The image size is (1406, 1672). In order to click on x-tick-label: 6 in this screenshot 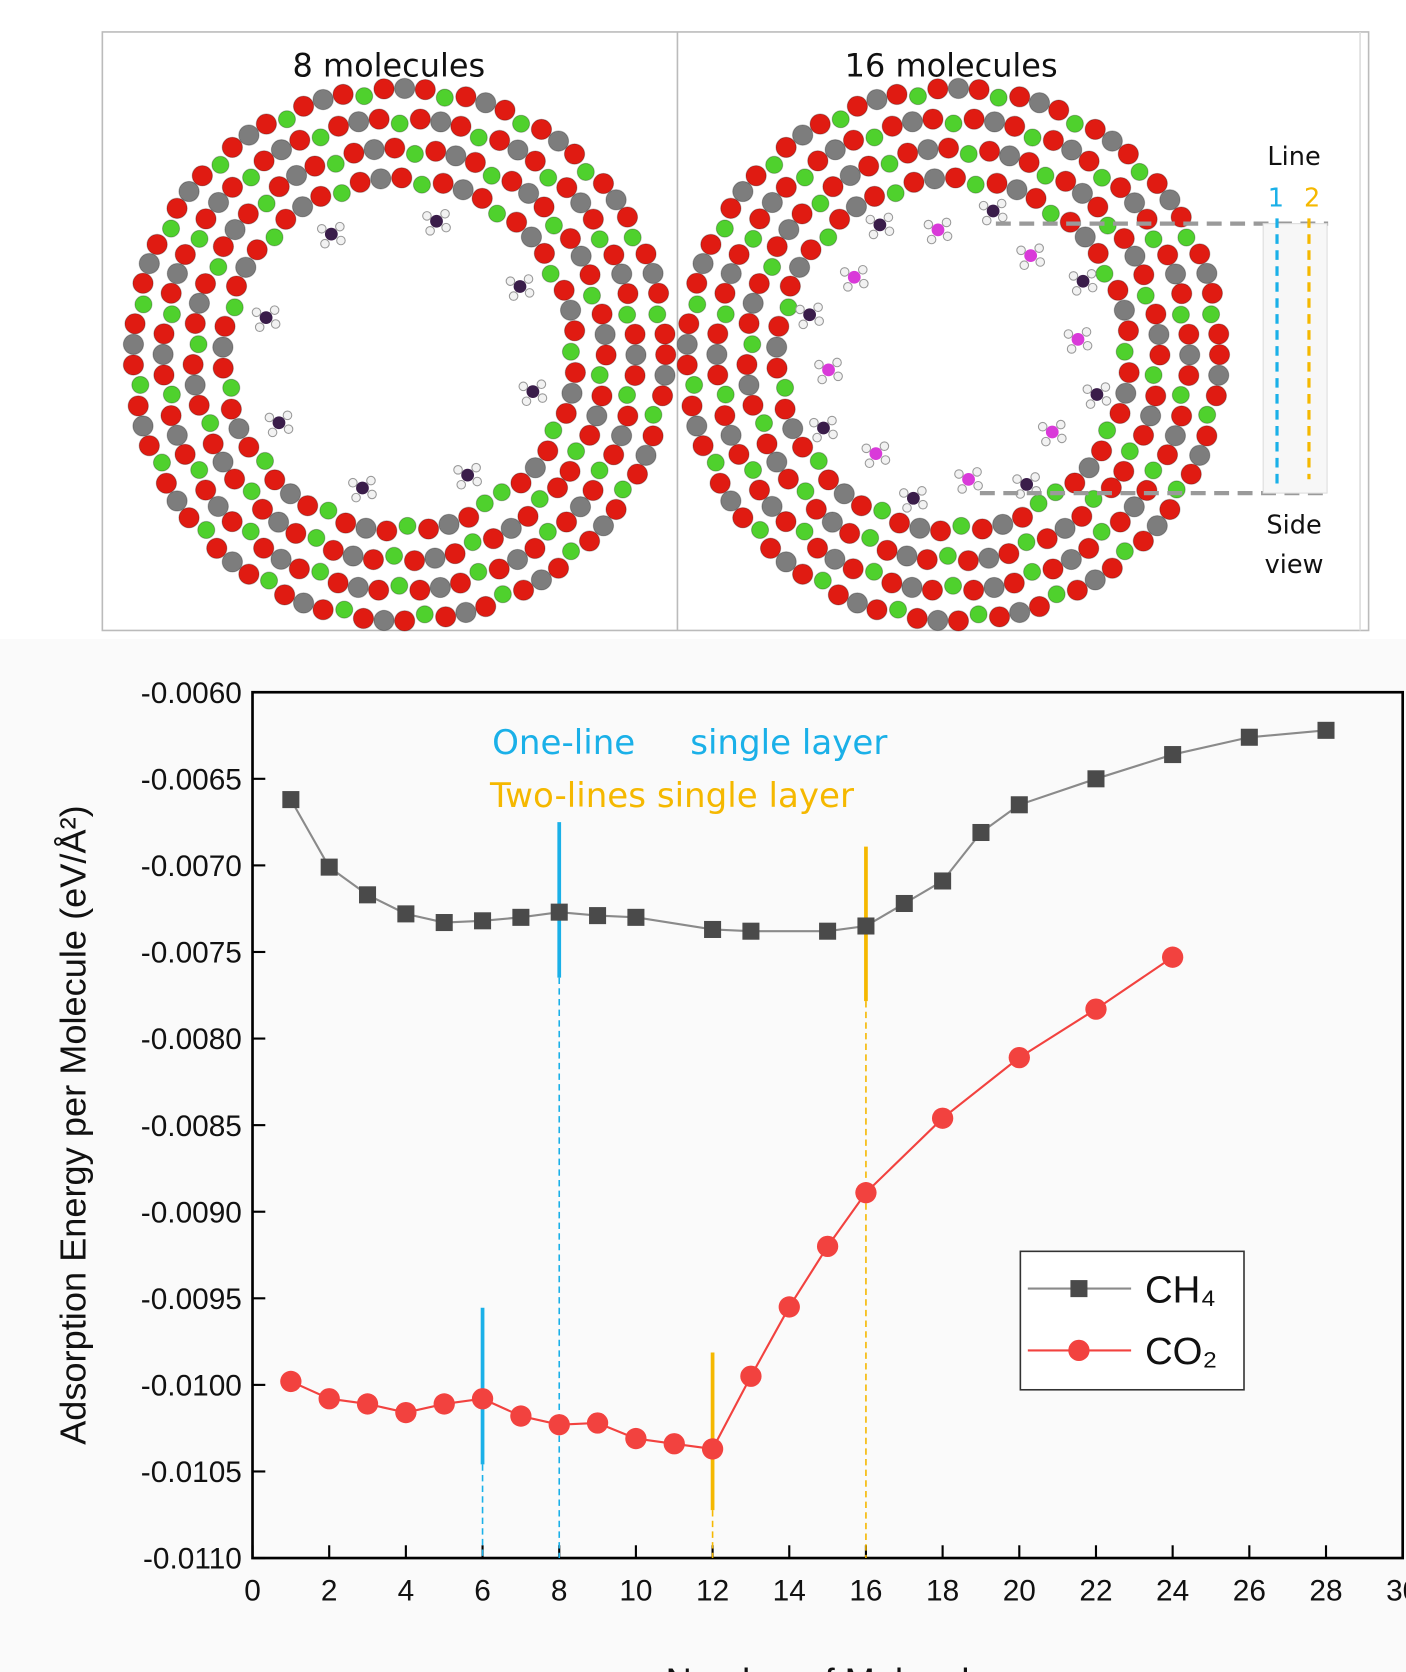, I will do `click(482, 1591)`.